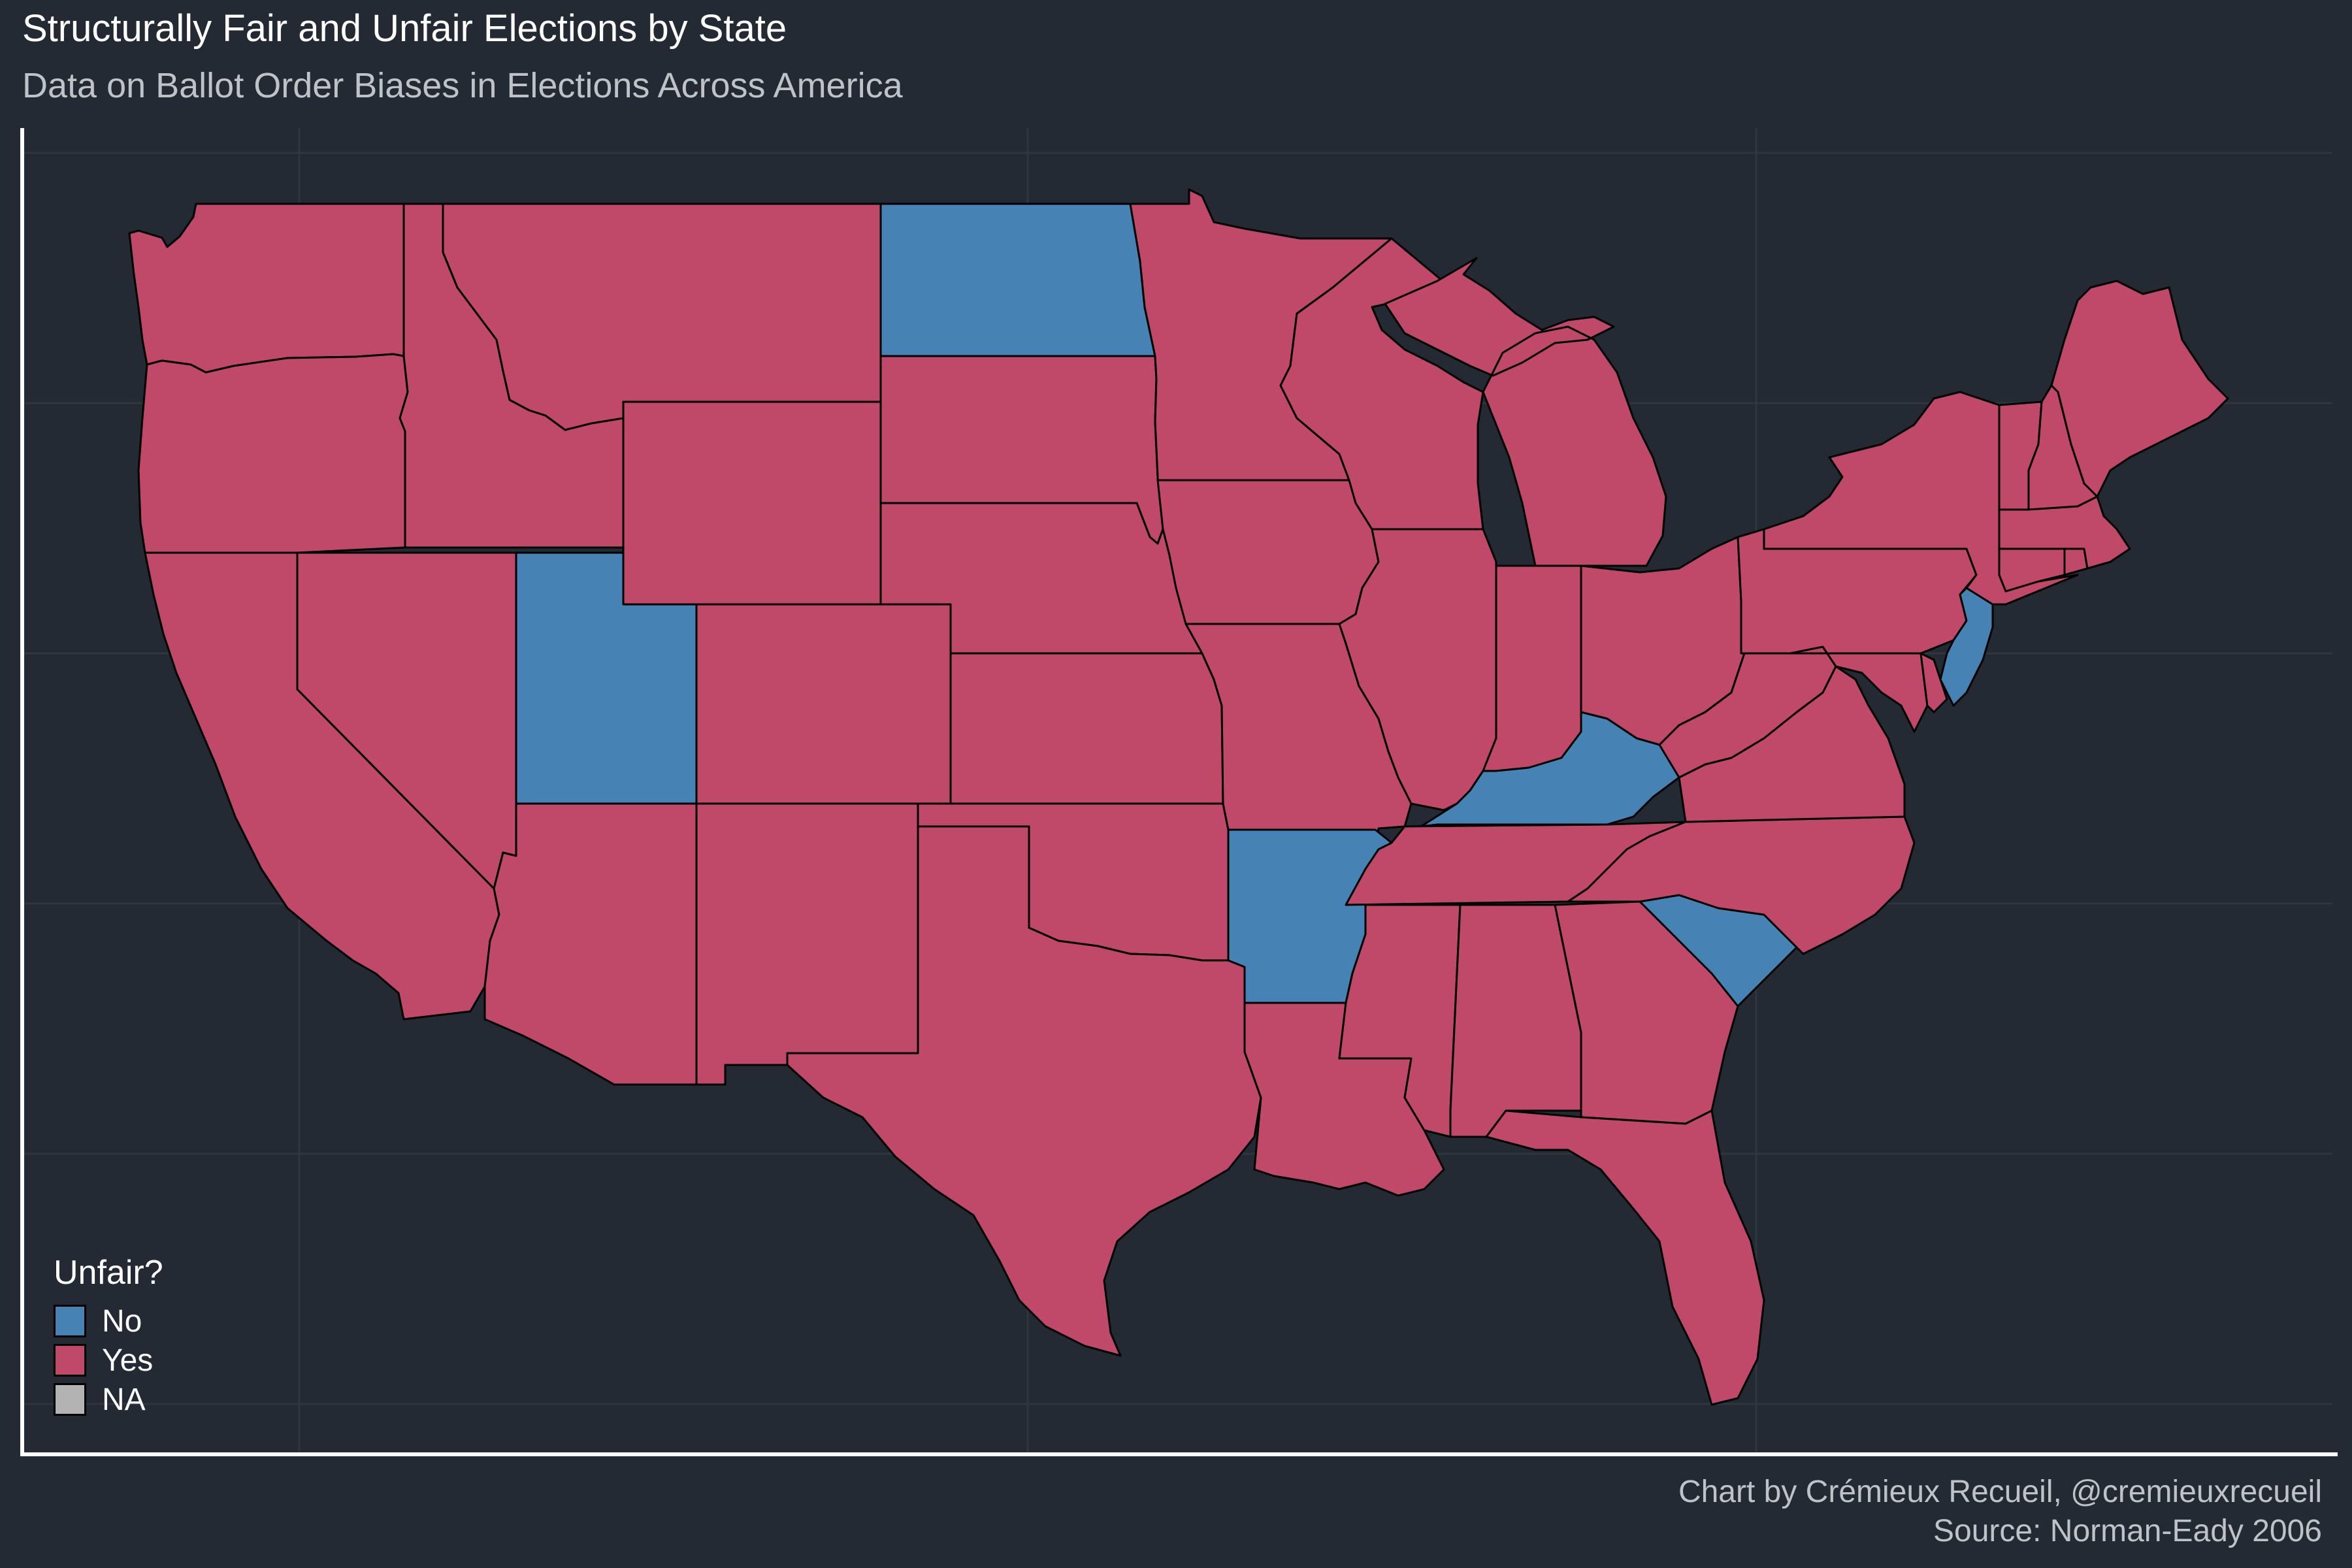 The height and width of the screenshot is (1568, 2352). I want to click on state-michigan, so click(1525, 412).